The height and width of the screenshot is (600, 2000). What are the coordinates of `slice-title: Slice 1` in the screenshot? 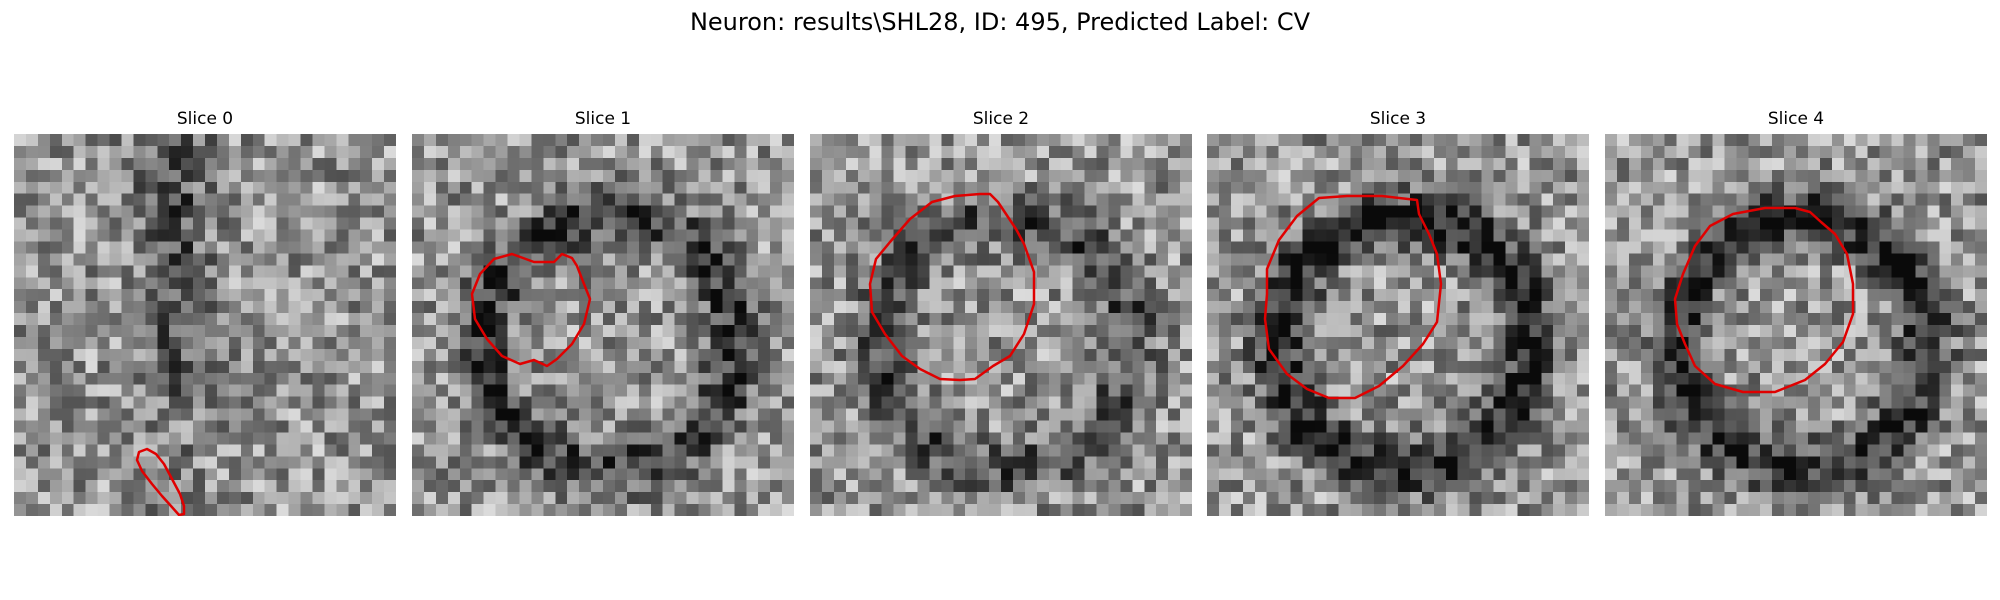 It's located at (603, 119).